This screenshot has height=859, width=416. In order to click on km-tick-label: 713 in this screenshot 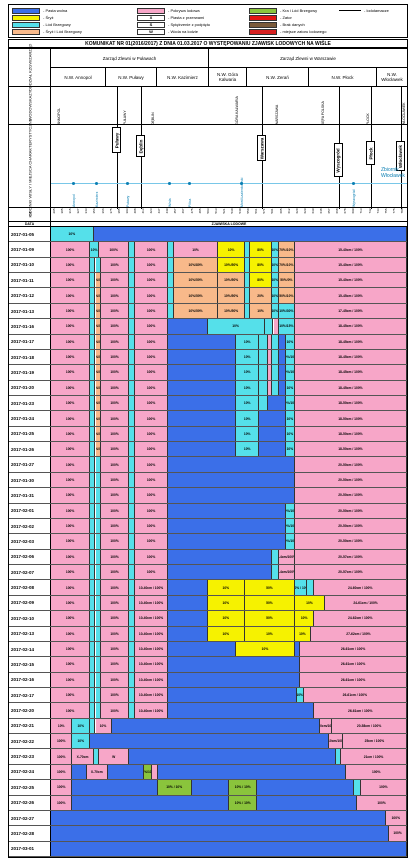, I will do `click(361, 211)`.